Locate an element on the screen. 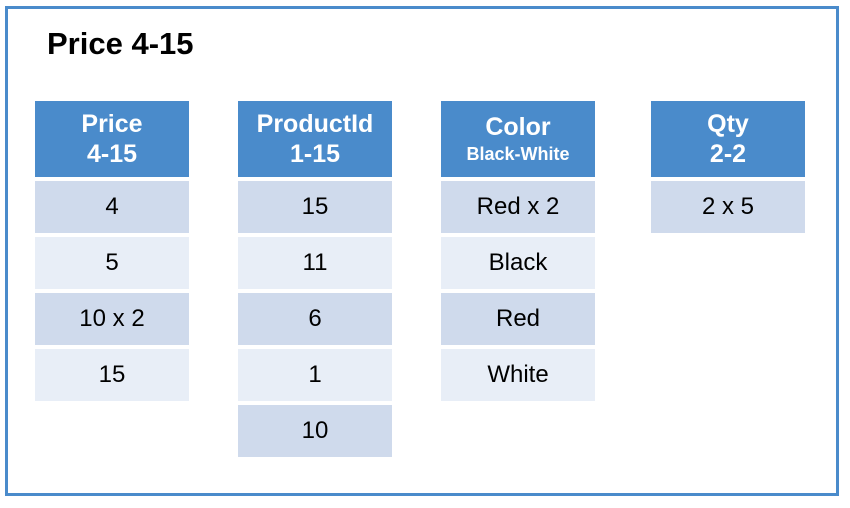  column-header: Price 4-15 is located at coordinates (112, 139).